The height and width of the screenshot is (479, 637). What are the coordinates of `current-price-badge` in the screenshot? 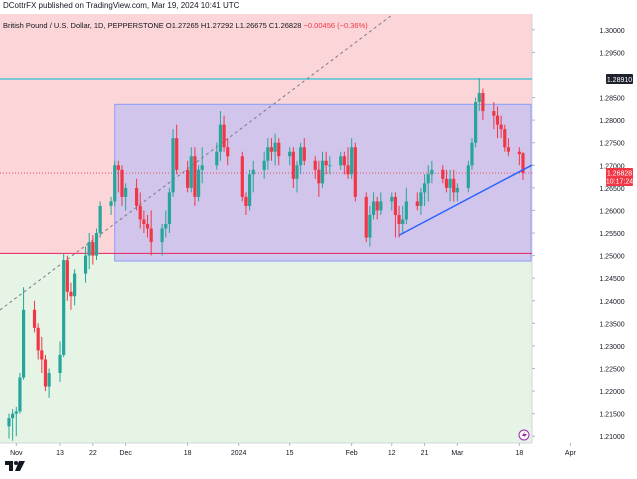 It's located at (619, 177).